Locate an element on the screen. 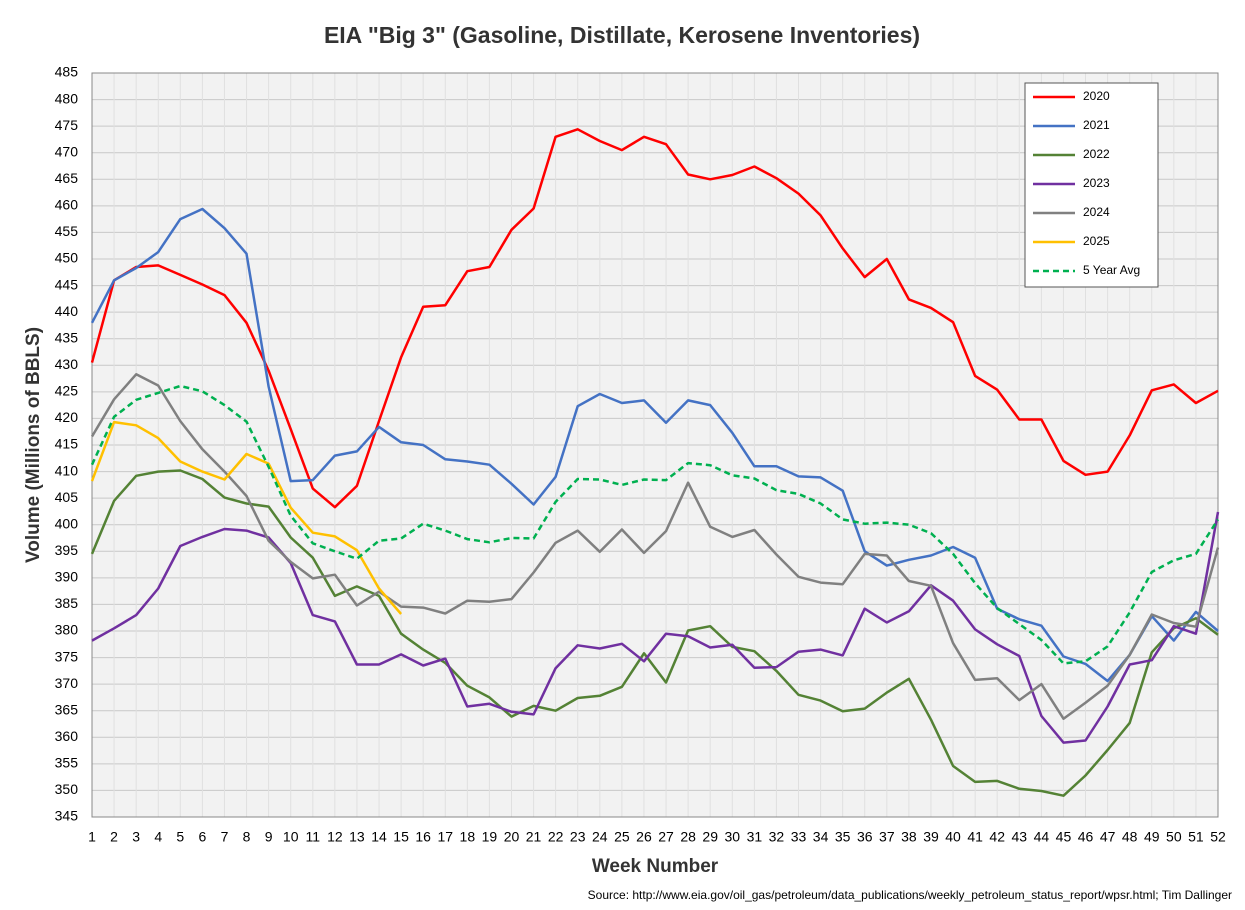  series-line is located at coordinates (246, 517).